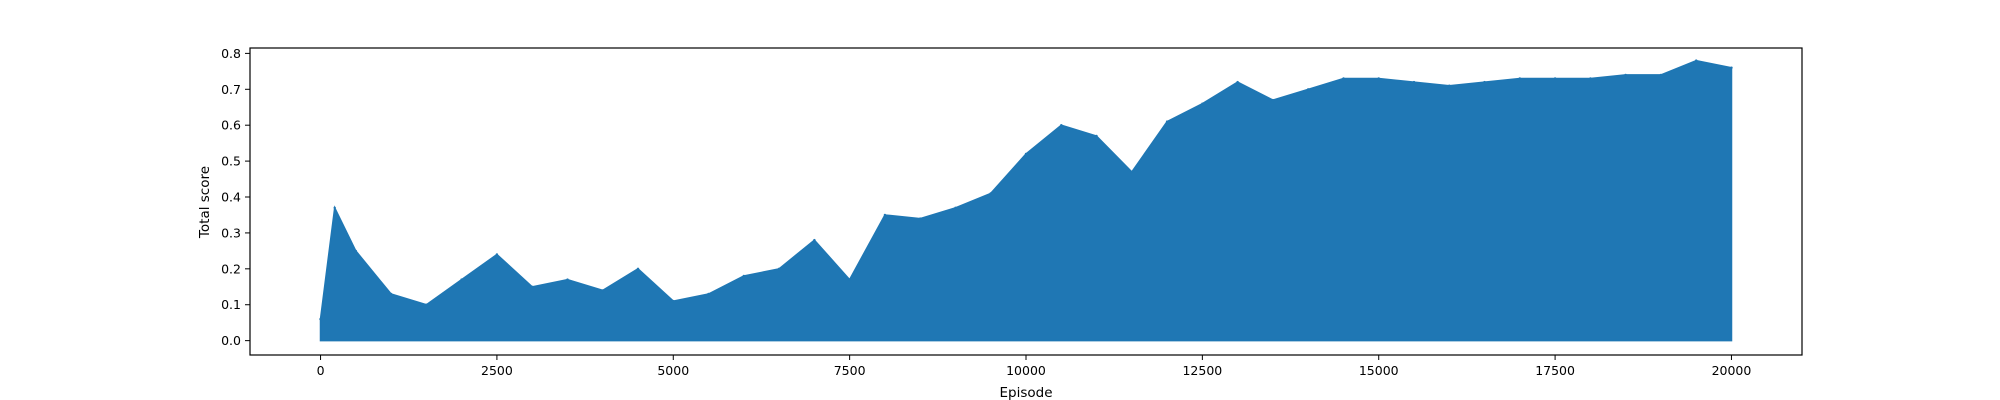 This screenshot has height=400, width=2000. What do you see at coordinates (1202, 370) in the screenshot?
I see `x-tick-label: 12500` at bounding box center [1202, 370].